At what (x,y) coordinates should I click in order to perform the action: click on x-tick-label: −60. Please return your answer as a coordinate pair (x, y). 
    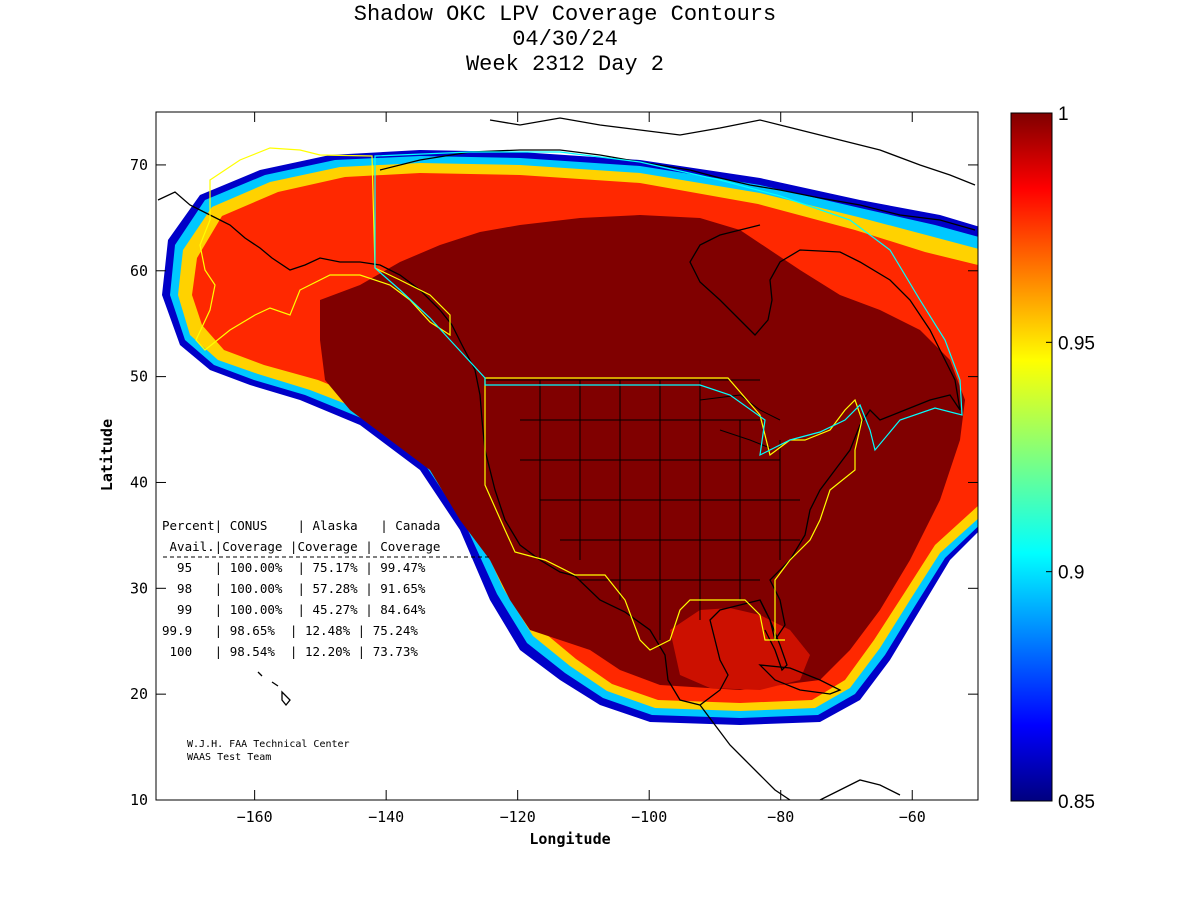
    Looking at the image, I should click on (912, 817).